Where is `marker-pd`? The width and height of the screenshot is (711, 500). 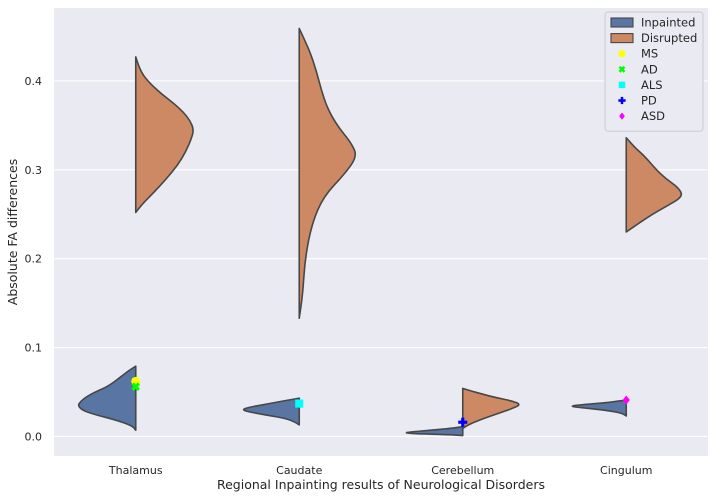
marker-pd is located at coordinates (463, 422).